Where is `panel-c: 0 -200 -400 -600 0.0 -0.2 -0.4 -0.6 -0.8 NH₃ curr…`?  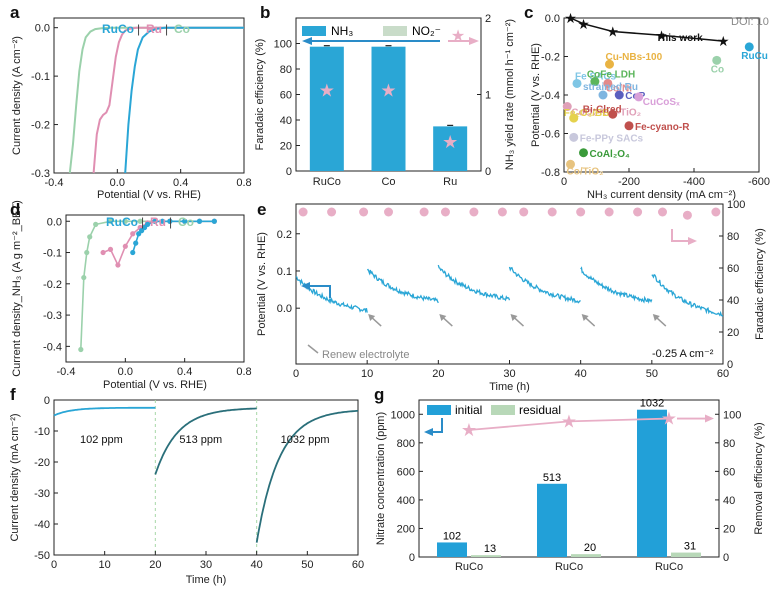
panel-c: 0 -200 -400 -600 0.0 -0.2 -0.4 -0.6 -0.8 NH₃ curr… is located at coordinates (647, 102).